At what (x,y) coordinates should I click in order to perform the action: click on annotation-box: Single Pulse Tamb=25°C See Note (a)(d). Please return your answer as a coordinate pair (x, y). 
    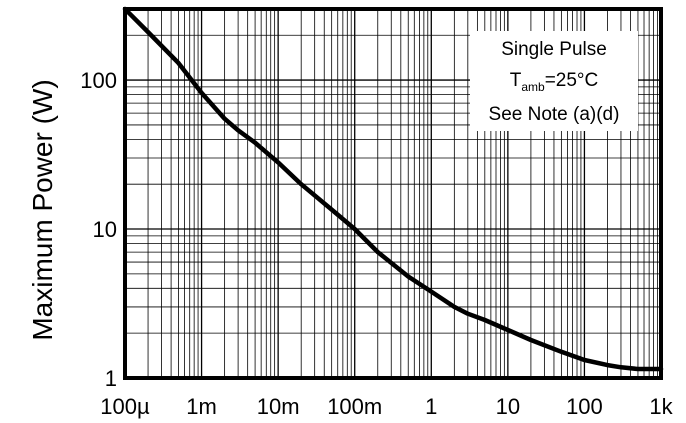
    Looking at the image, I should click on (554, 81).